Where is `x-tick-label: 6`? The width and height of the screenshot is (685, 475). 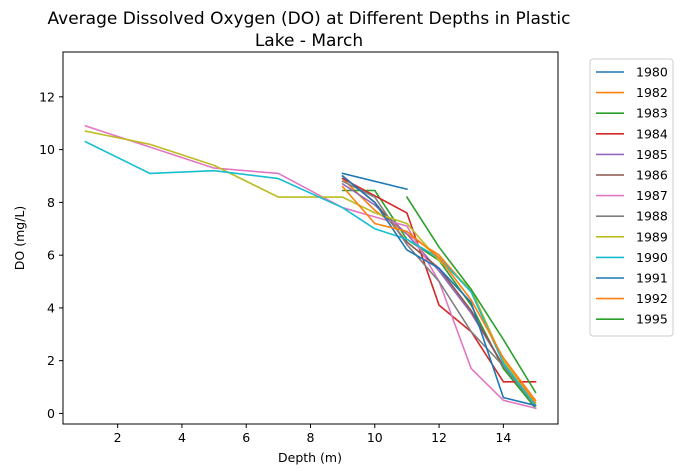 x-tick-label: 6 is located at coordinates (246, 437).